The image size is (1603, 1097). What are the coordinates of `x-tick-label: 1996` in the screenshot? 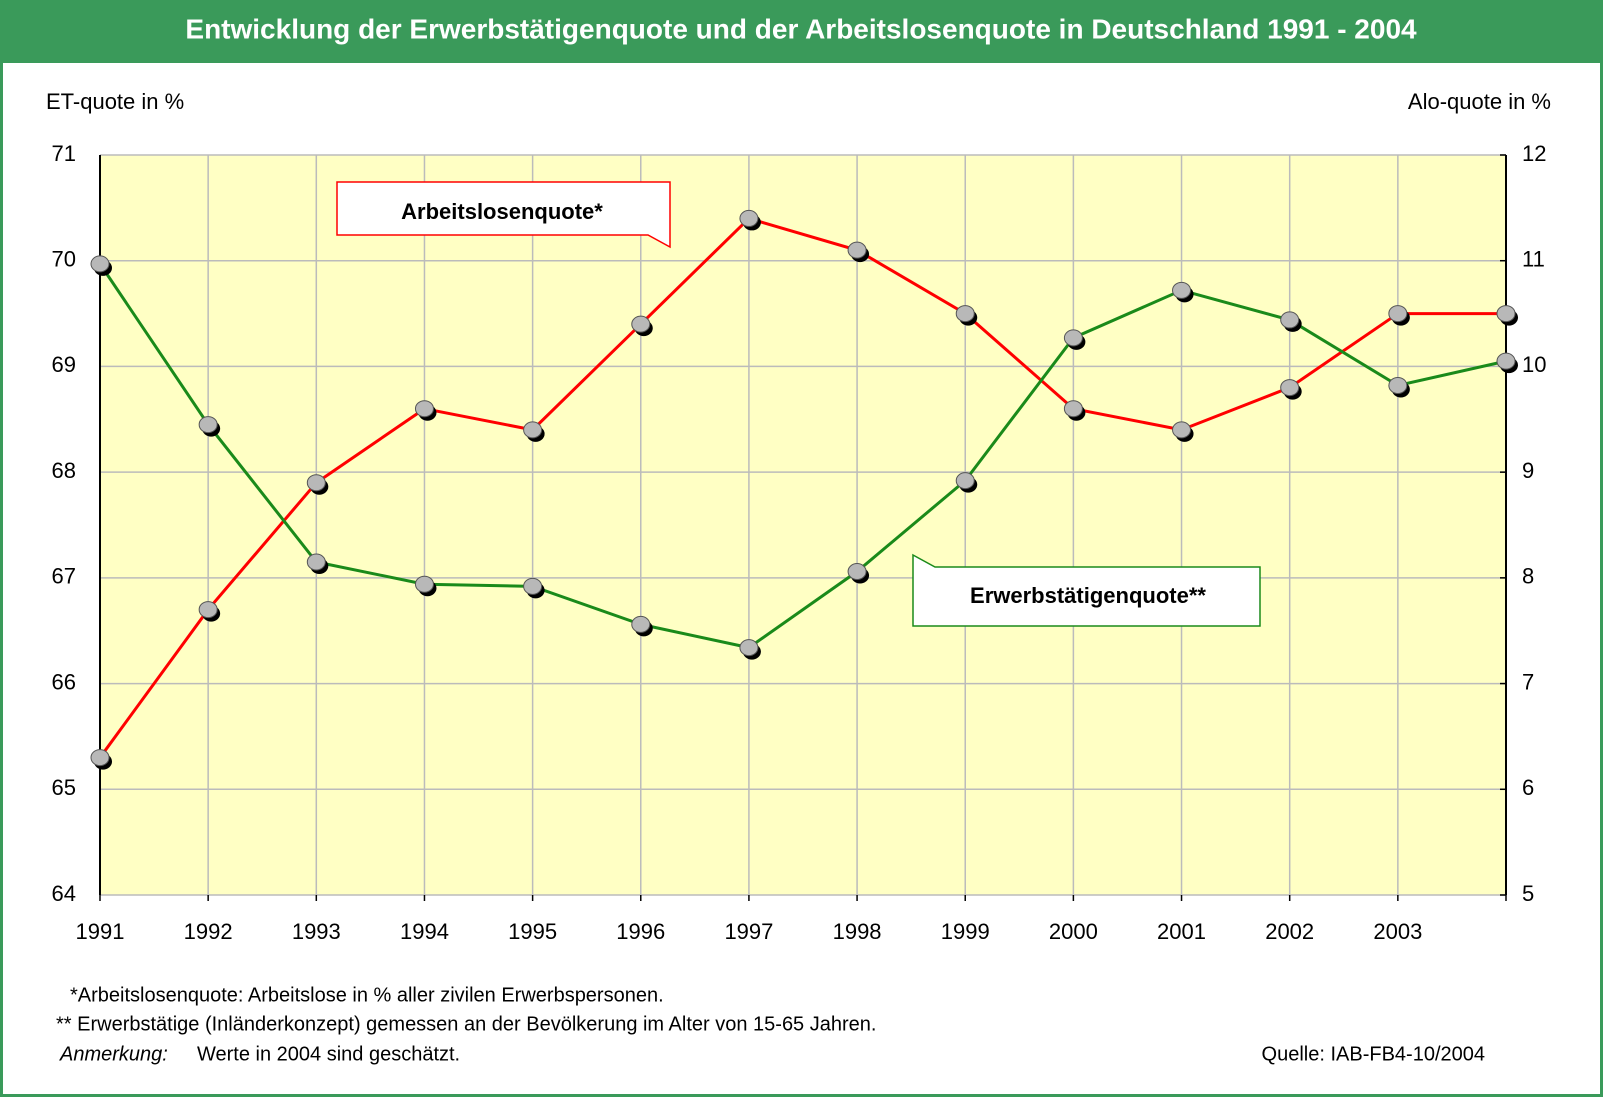 It's located at (640, 931).